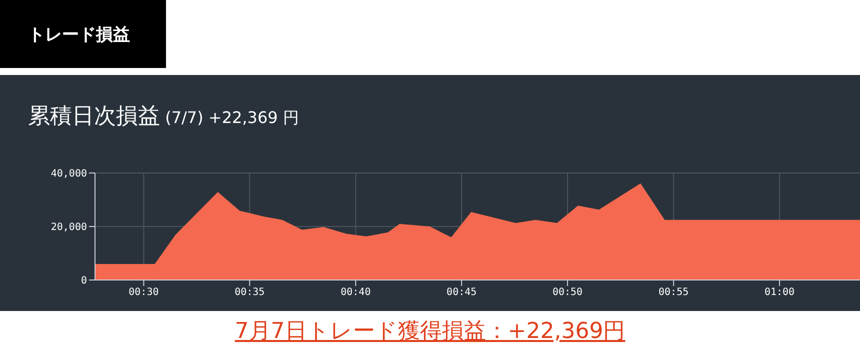  What do you see at coordinates (68, 228) in the screenshot?
I see `y-tick-label: 20,000` at bounding box center [68, 228].